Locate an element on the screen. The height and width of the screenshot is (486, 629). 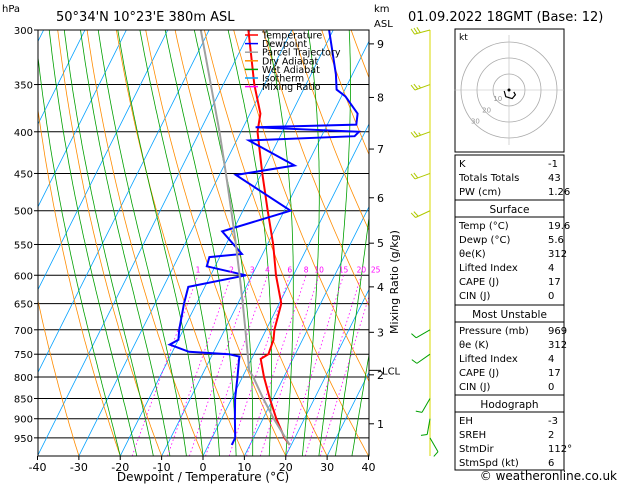
pressure-unit-label: hPa is located at coordinates (11, 9).